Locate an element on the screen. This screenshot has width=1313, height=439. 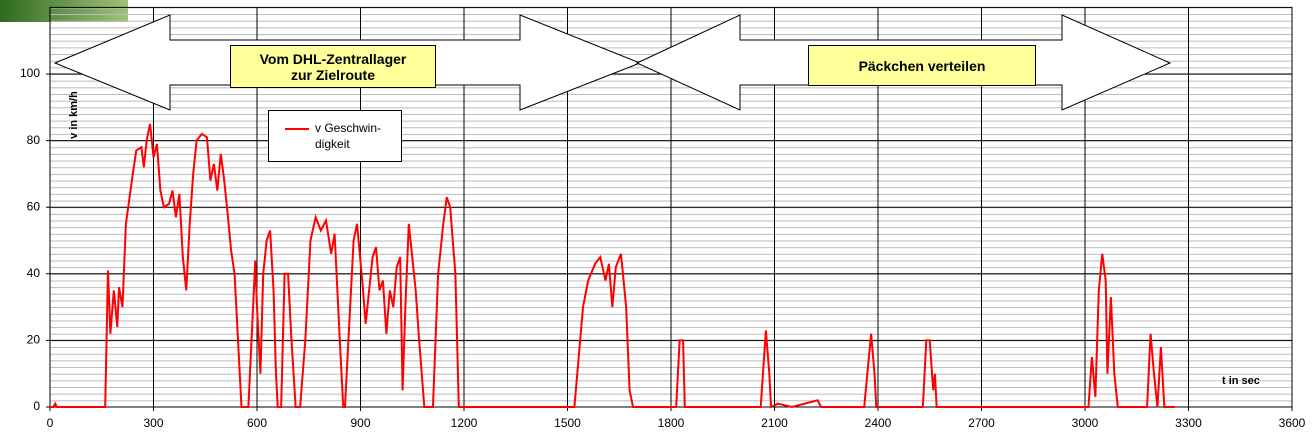
legend: v Geschwin- digkeit is located at coordinates (335, 136).